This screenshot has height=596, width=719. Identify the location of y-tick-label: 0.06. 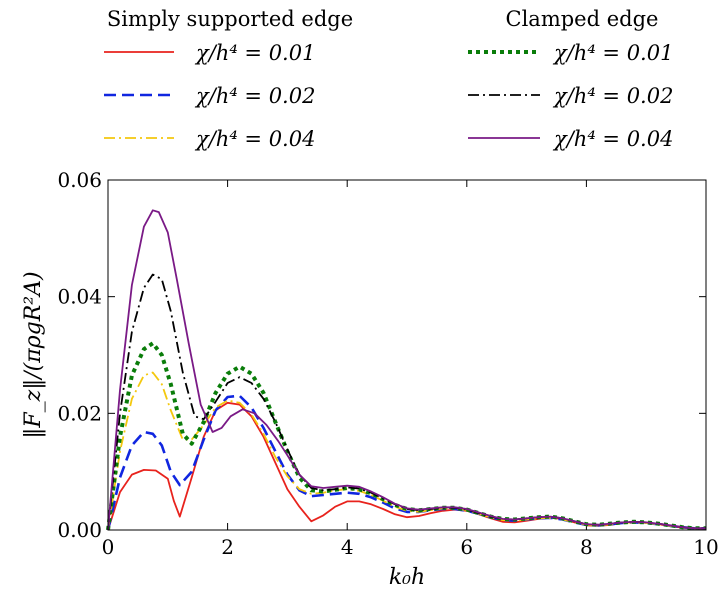
(79, 180).